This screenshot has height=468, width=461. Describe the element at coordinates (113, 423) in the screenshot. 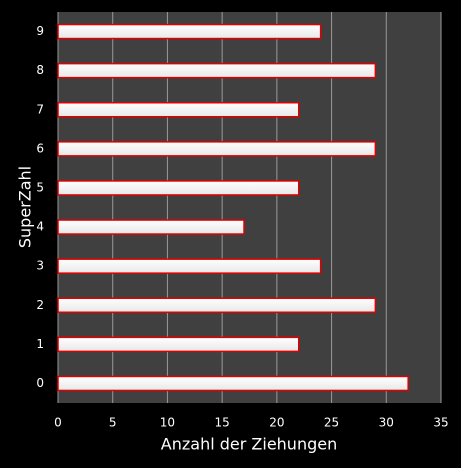

I see `x-tick-label: 5` at that location.